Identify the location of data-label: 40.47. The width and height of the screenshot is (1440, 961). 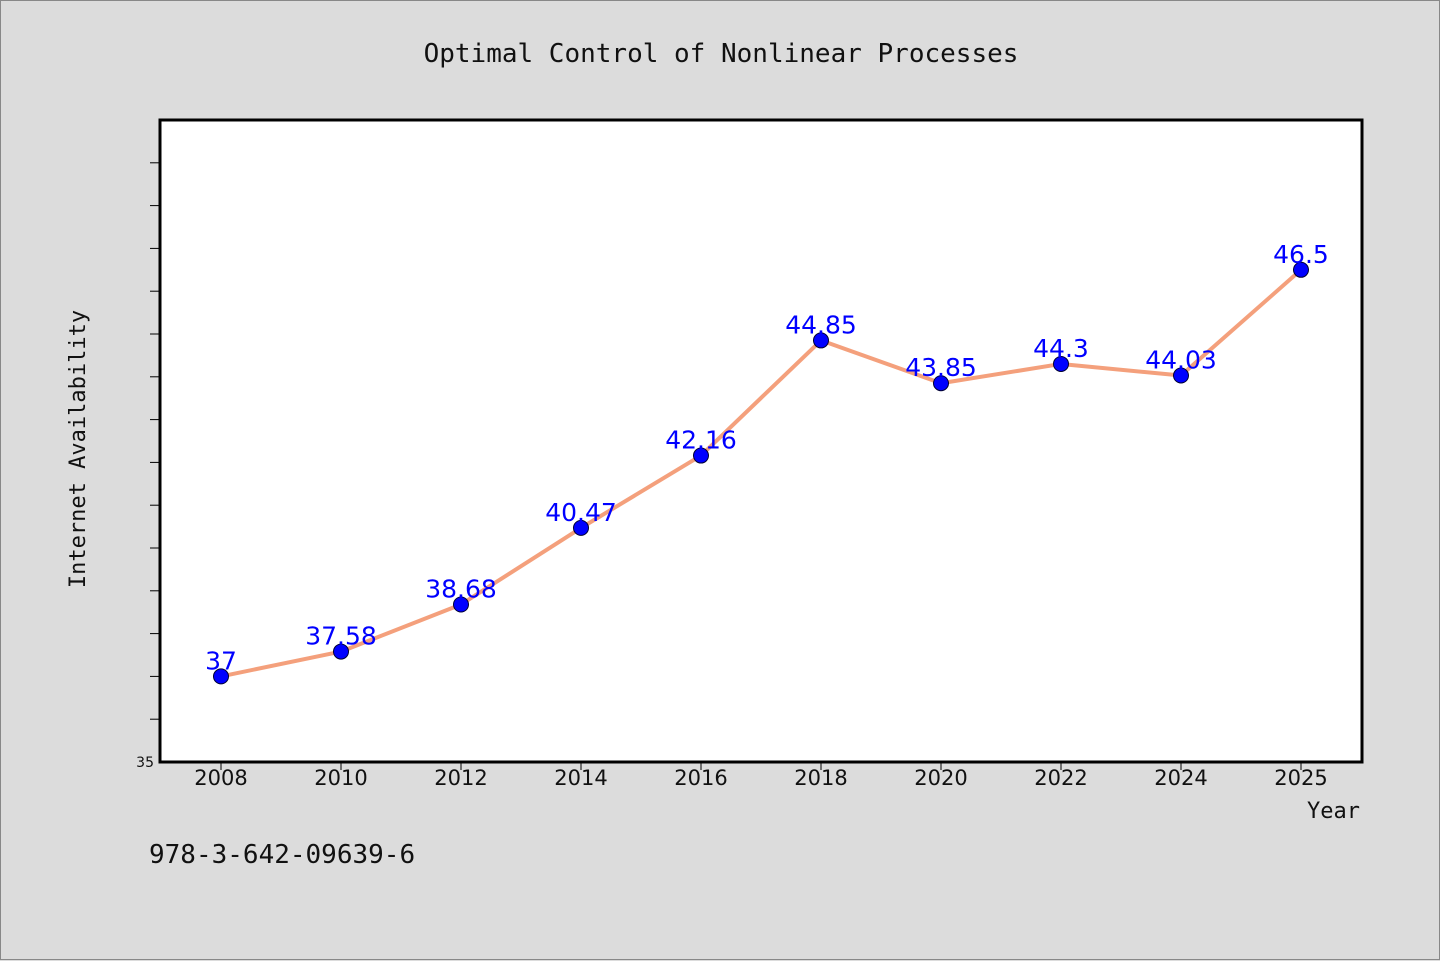
(581, 512).